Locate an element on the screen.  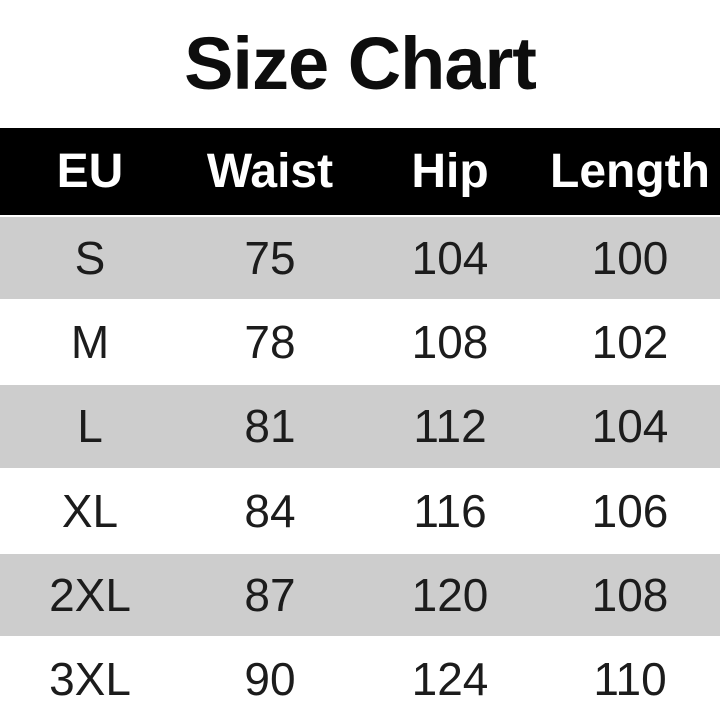
cell-waist: 90 is located at coordinates (270, 678).